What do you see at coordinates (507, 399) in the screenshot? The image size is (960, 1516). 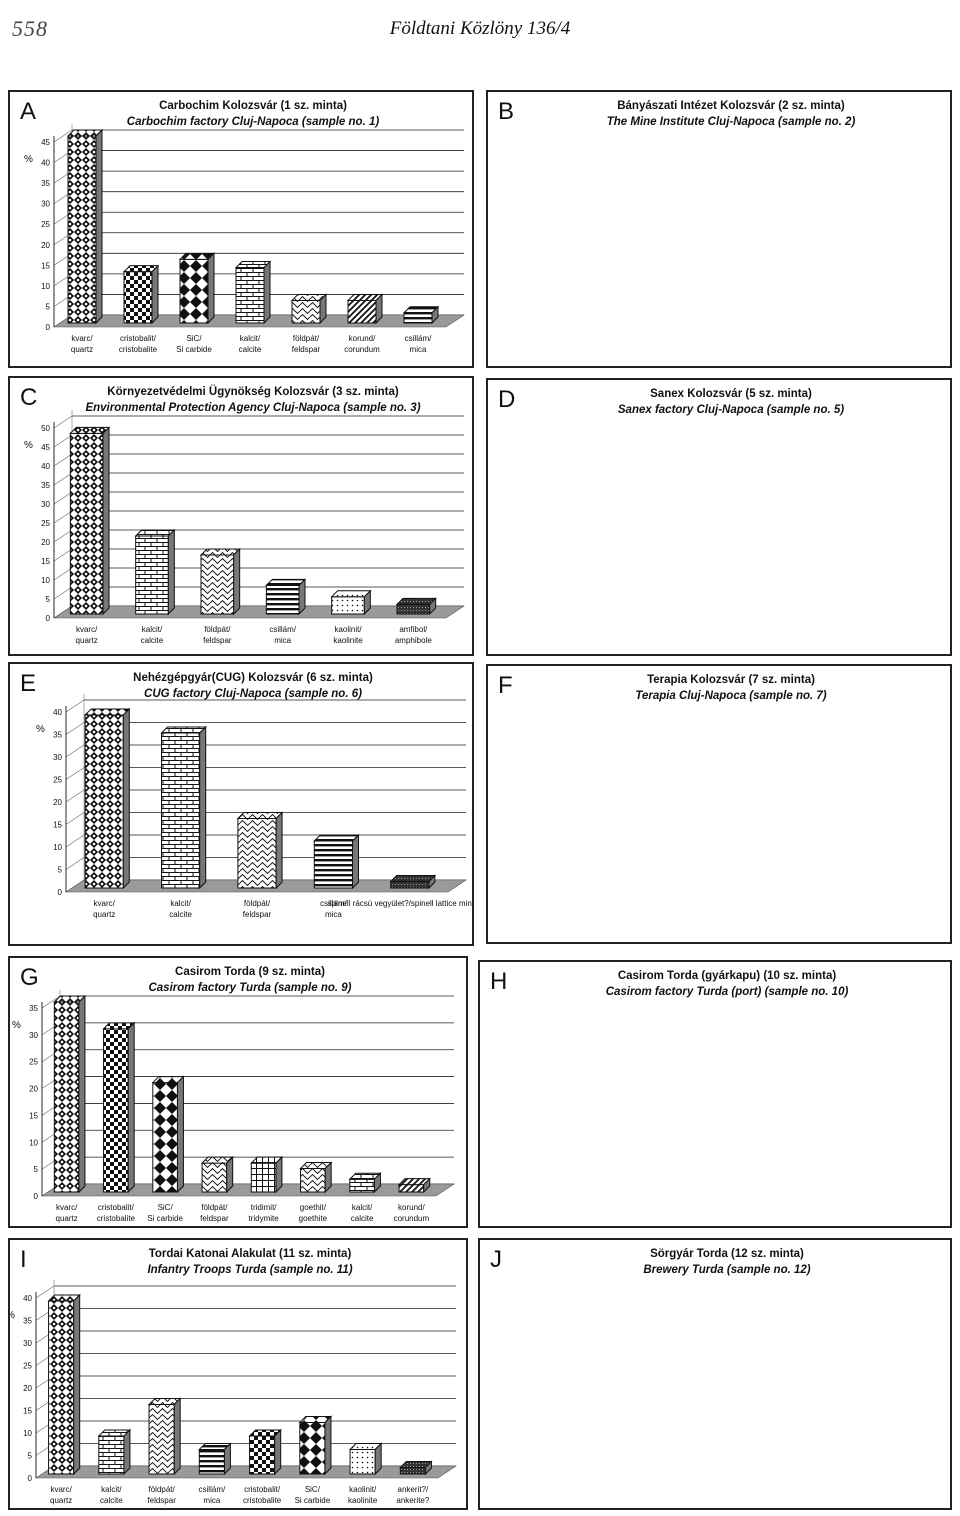 I see `panel-letter: D` at bounding box center [507, 399].